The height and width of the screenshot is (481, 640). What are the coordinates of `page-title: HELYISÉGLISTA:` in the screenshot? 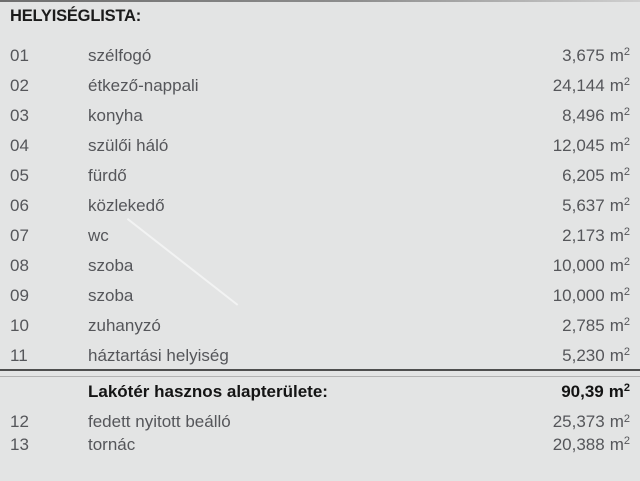 It's located at (76, 16).